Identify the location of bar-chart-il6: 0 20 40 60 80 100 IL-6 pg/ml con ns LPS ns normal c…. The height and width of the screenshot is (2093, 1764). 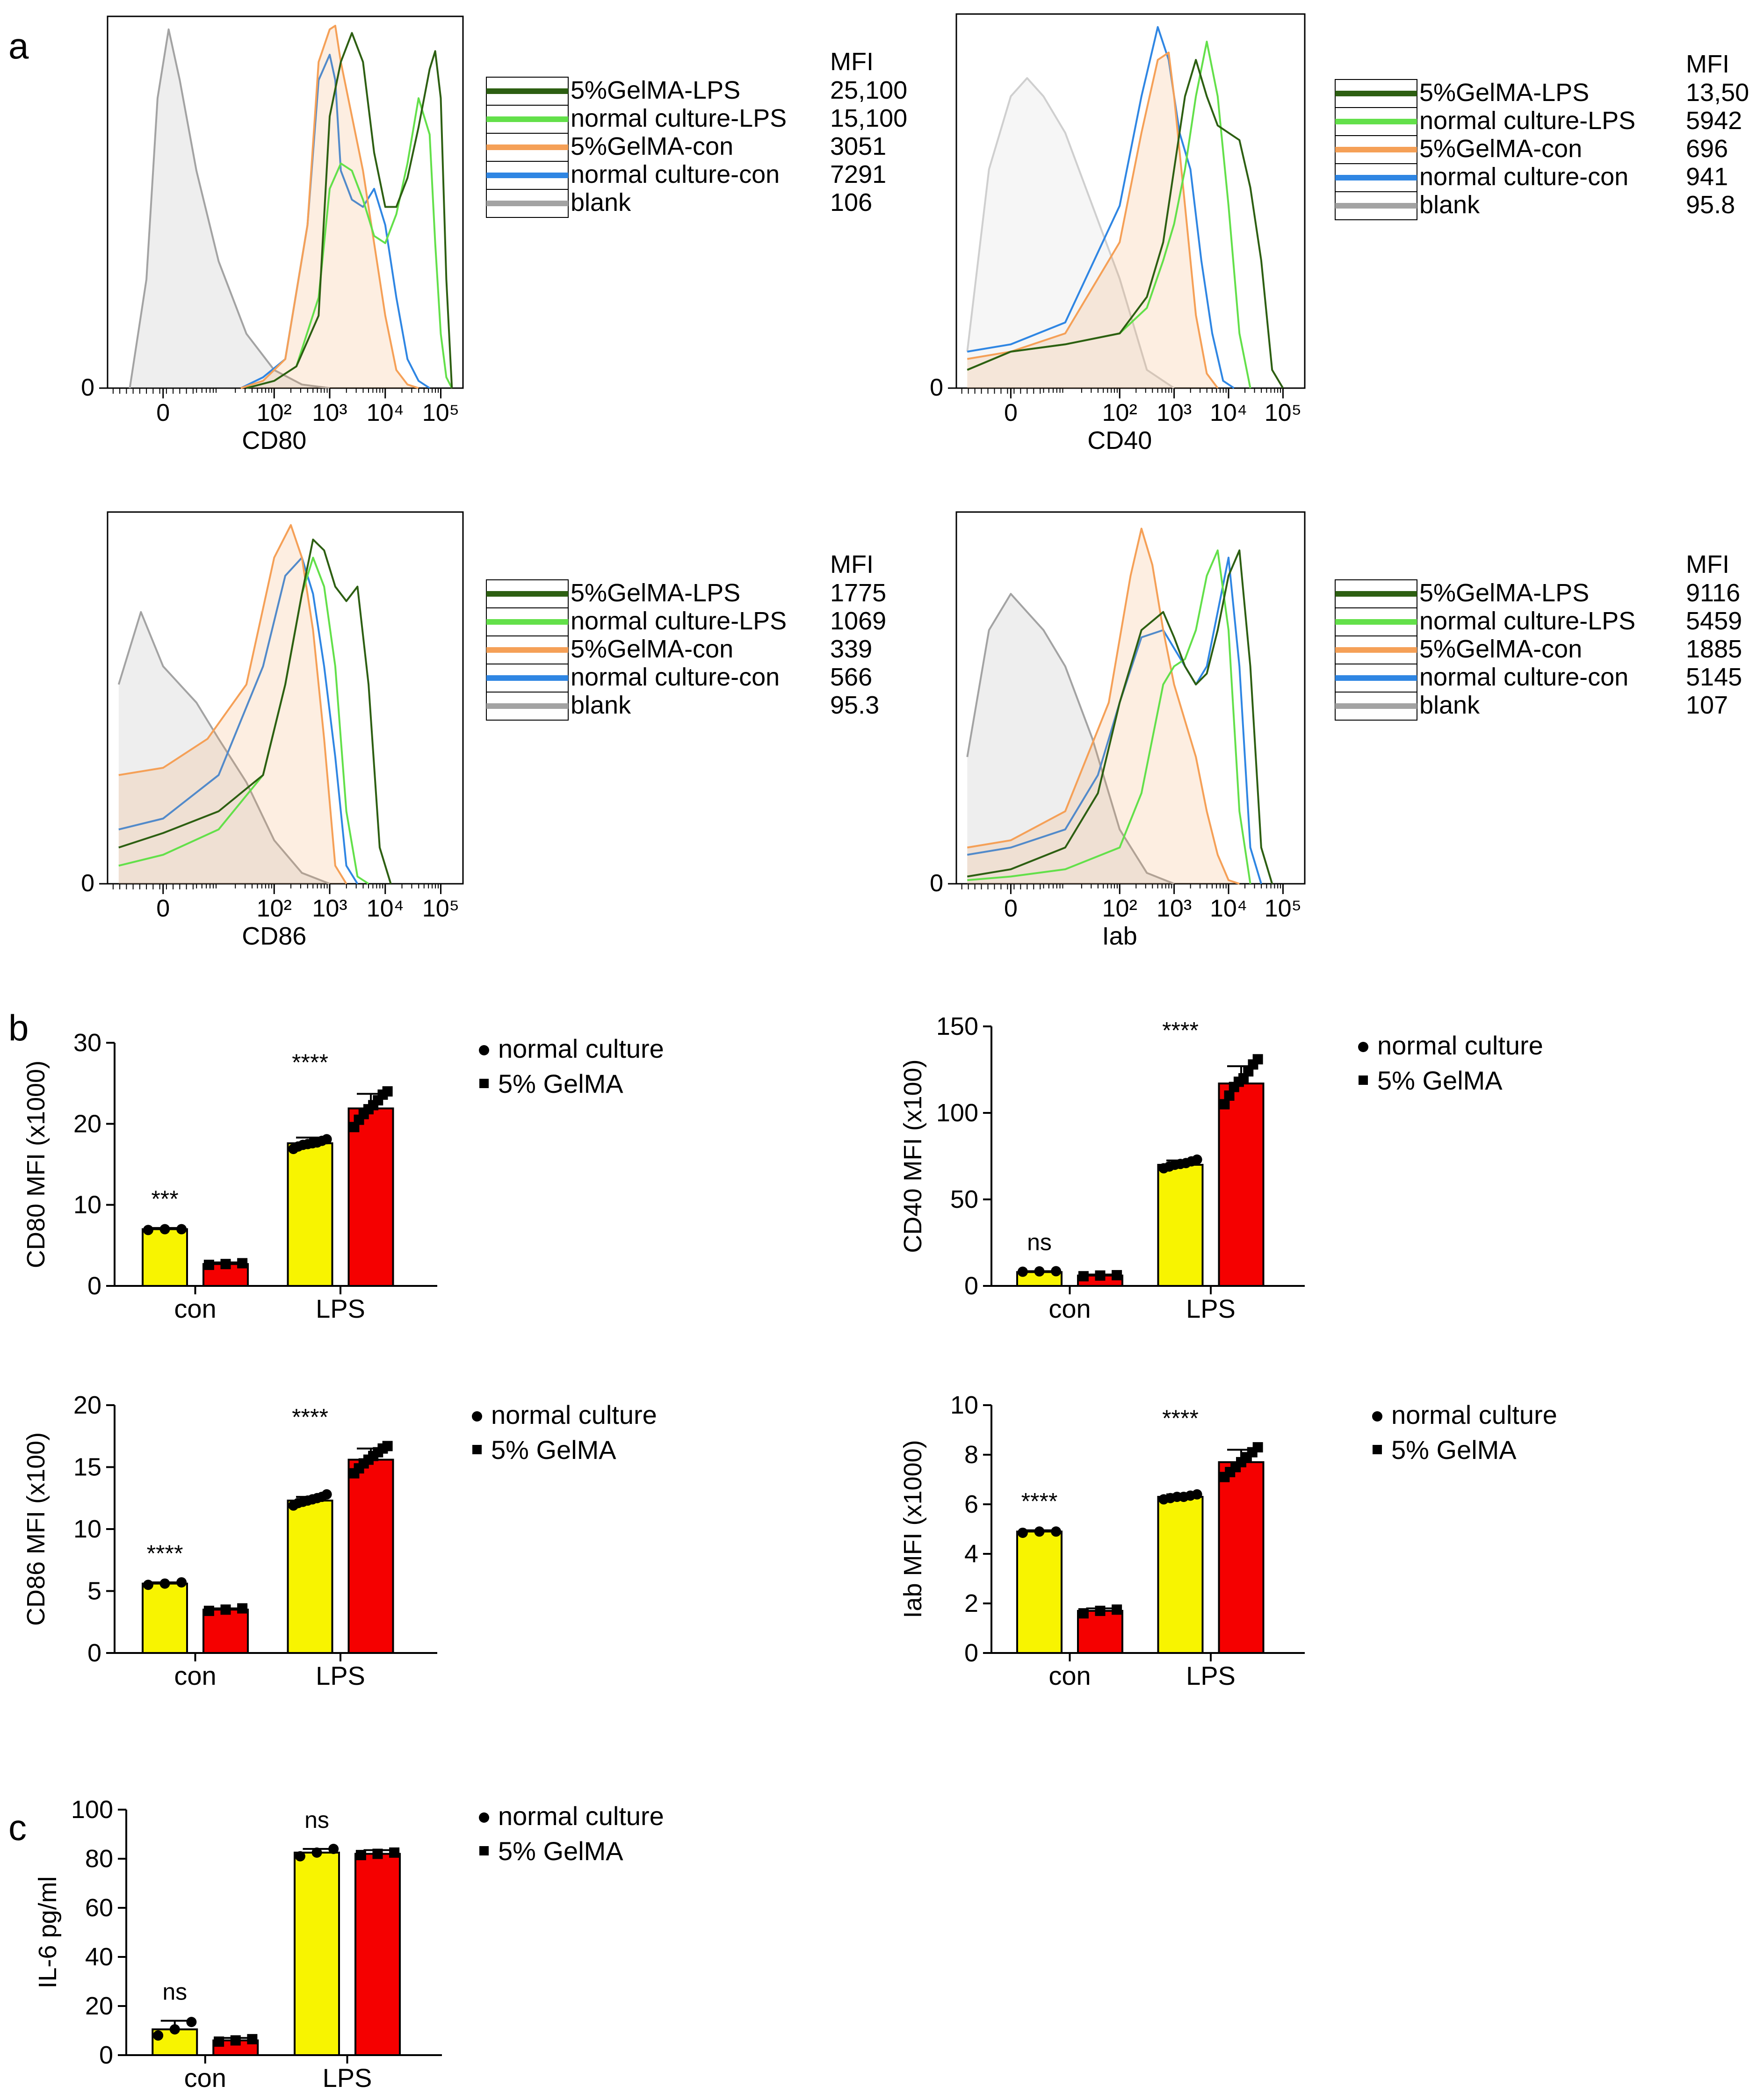
(349, 1945).